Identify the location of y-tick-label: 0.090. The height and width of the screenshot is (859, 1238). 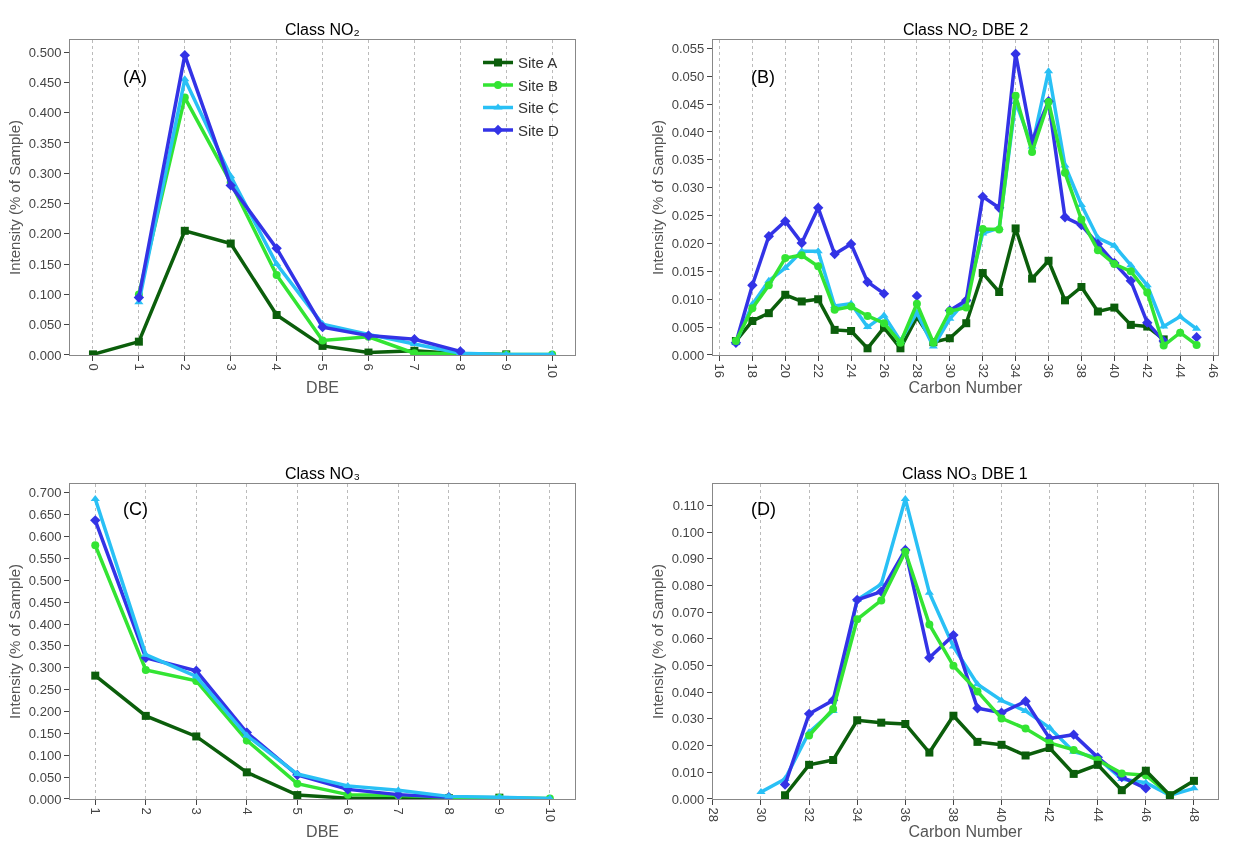
(688, 559).